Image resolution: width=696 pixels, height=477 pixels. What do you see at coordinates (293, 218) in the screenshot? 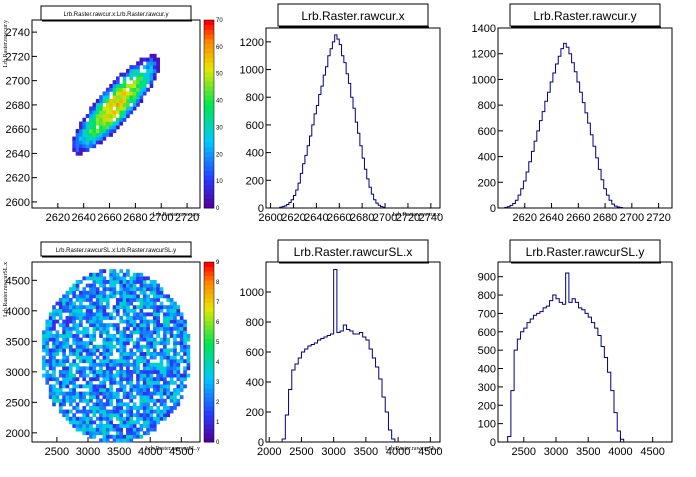
I see `x-tick-label: 2620` at bounding box center [293, 218].